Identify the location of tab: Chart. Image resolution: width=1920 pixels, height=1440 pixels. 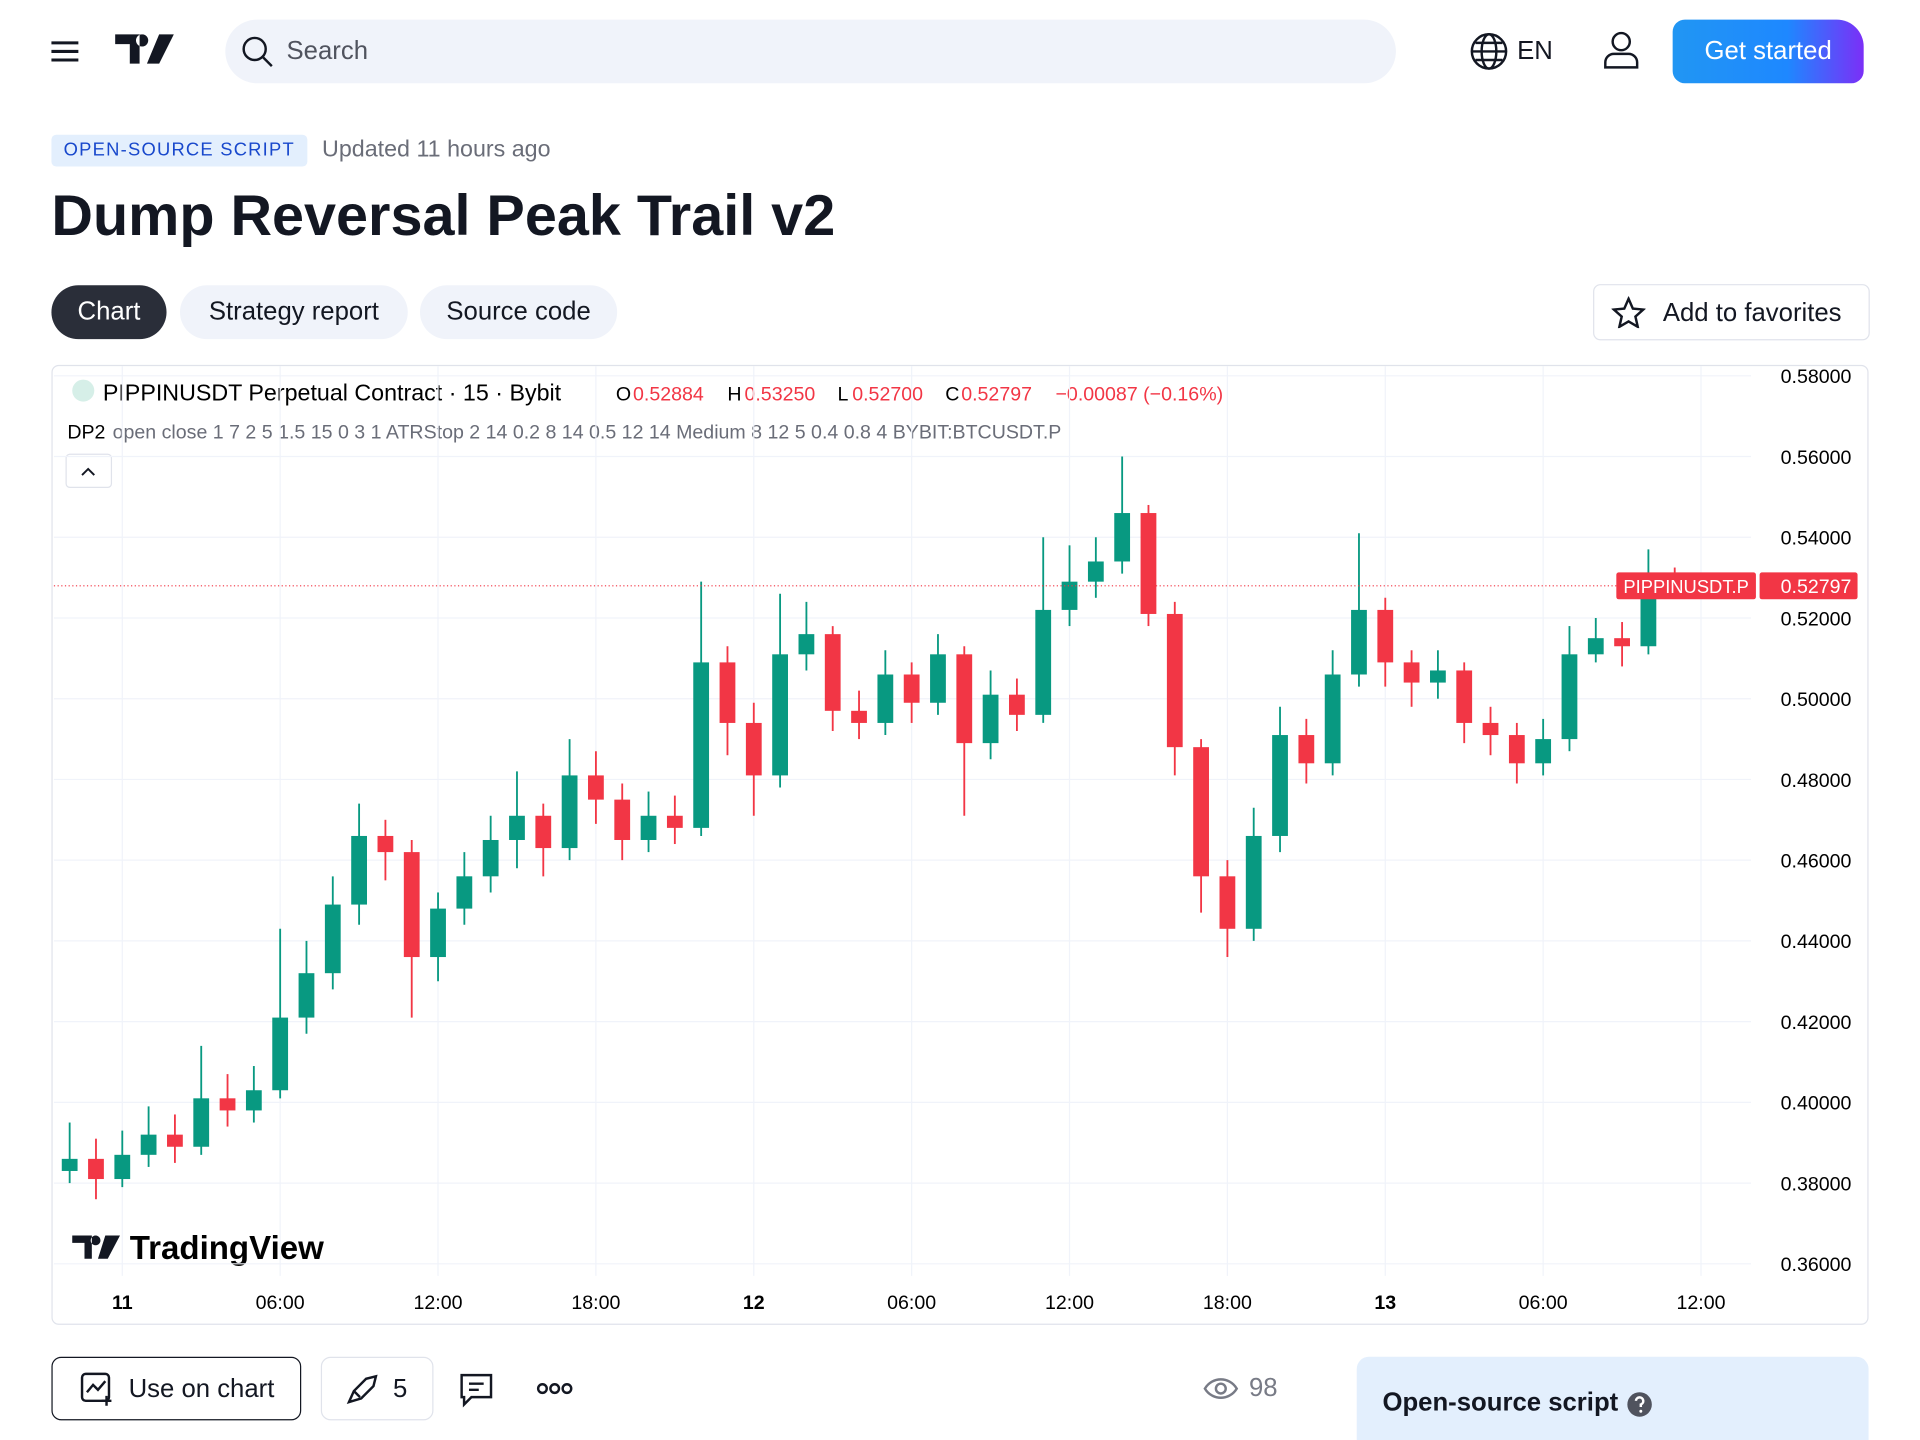
(109, 312).